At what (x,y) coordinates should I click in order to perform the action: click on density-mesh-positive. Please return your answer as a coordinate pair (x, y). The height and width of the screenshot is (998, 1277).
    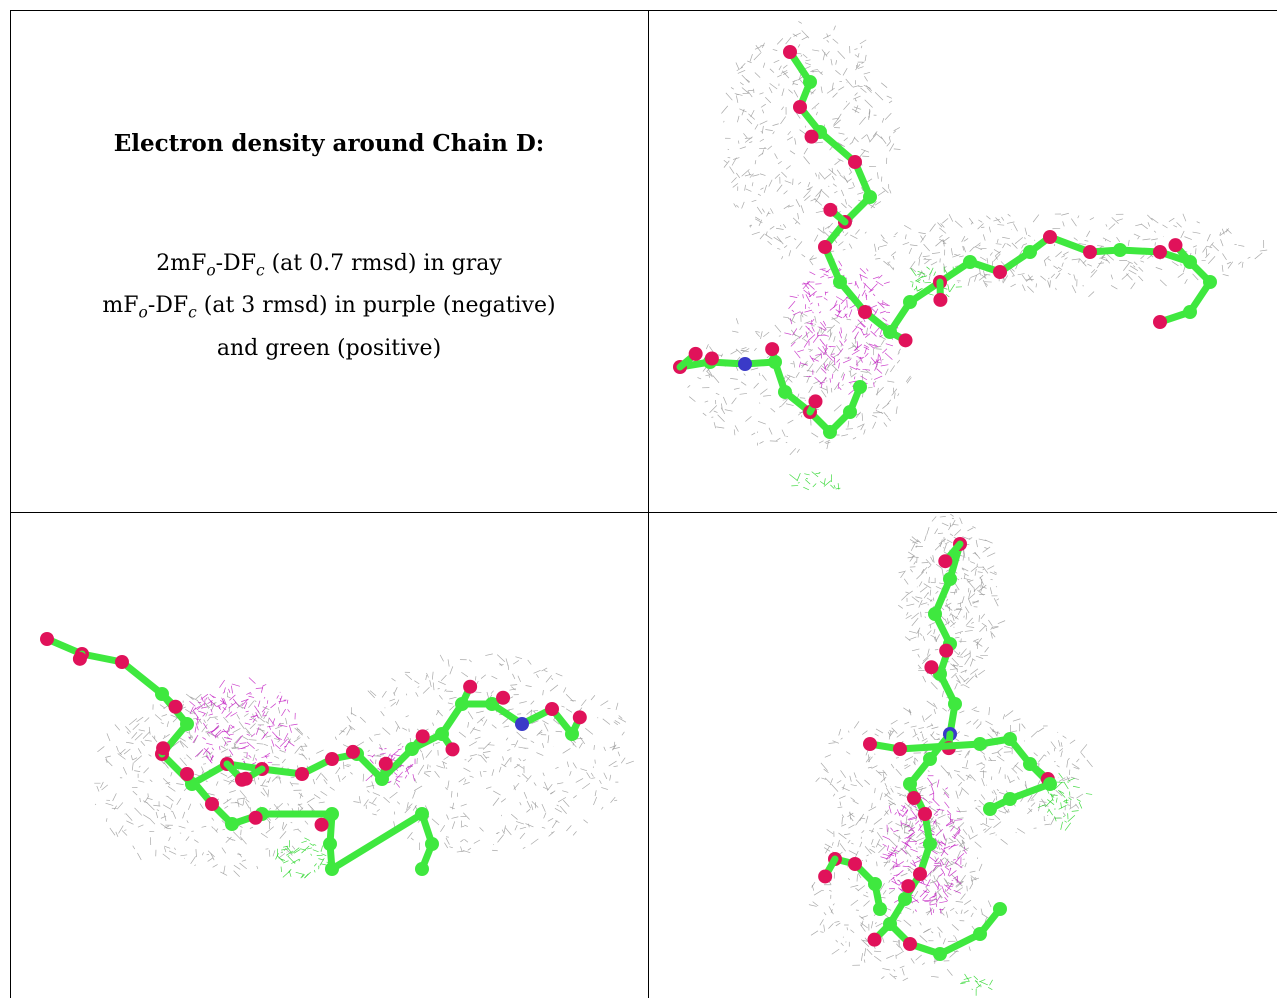
    Looking at the image, I should click on (291, 859).